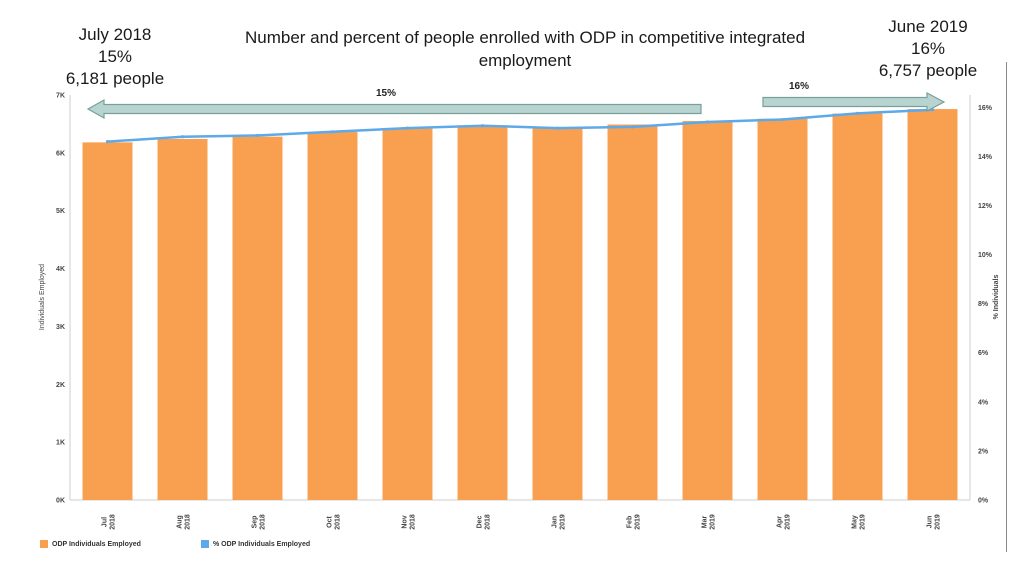 Image resolution: width=1024 pixels, height=576 pixels. Describe the element at coordinates (332, 316) in the screenshot. I see `bar-oct-2018` at that location.